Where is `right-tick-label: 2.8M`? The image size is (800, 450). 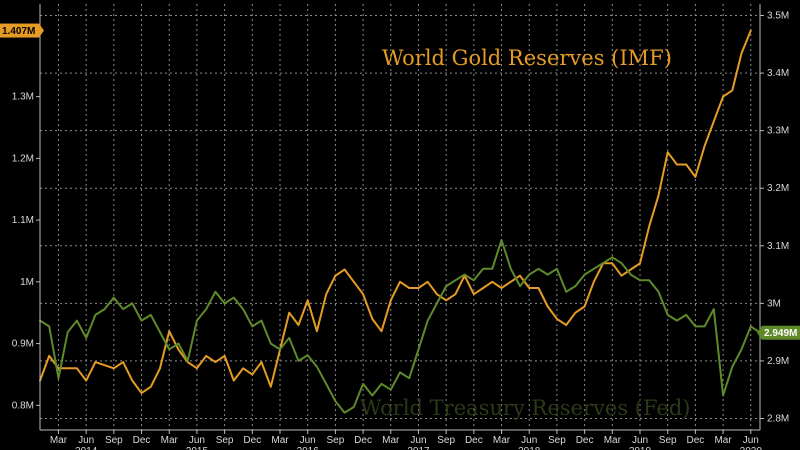
right-tick-label: 2.8M is located at coordinates (778, 418).